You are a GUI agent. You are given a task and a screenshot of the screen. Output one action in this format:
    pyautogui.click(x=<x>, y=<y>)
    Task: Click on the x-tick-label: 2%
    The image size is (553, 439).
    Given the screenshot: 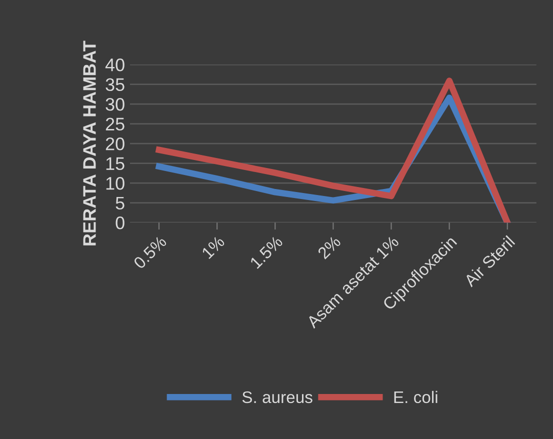 What is the action you would take?
    pyautogui.click(x=329, y=247)
    